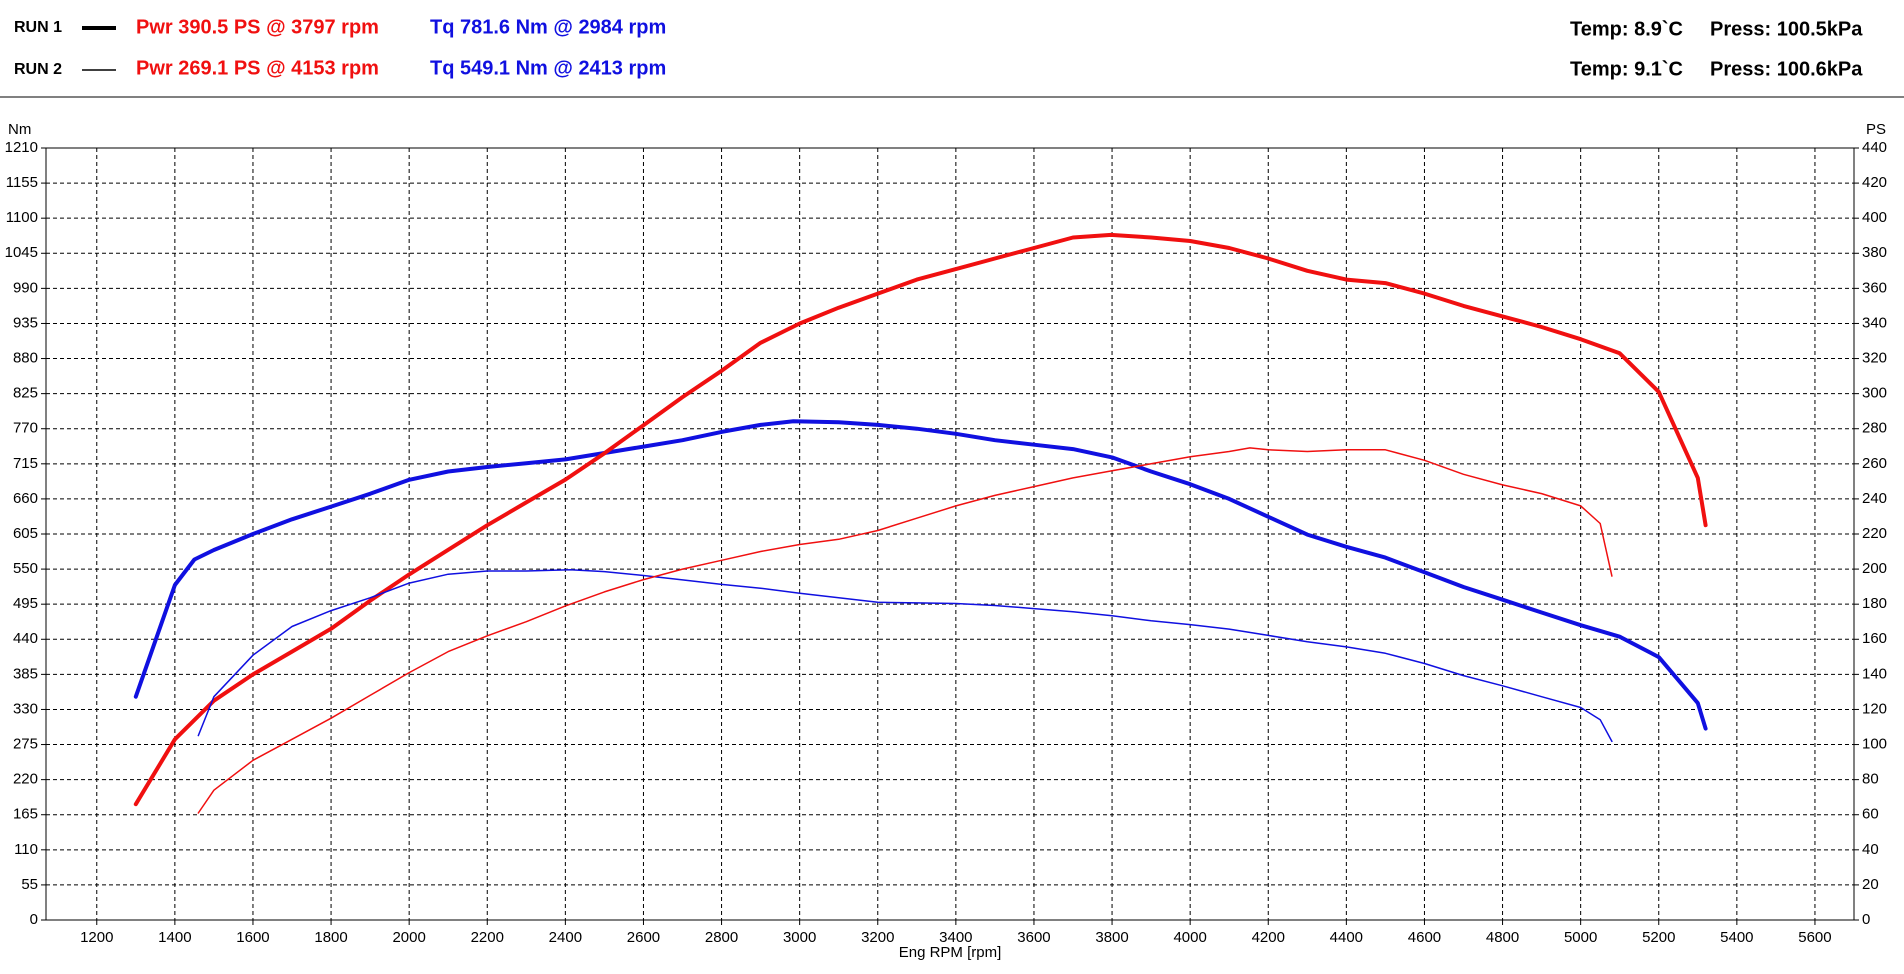  Describe the element at coordinates (25, 463) in the screenshot. I see `y-tick-label: 715` at that location.